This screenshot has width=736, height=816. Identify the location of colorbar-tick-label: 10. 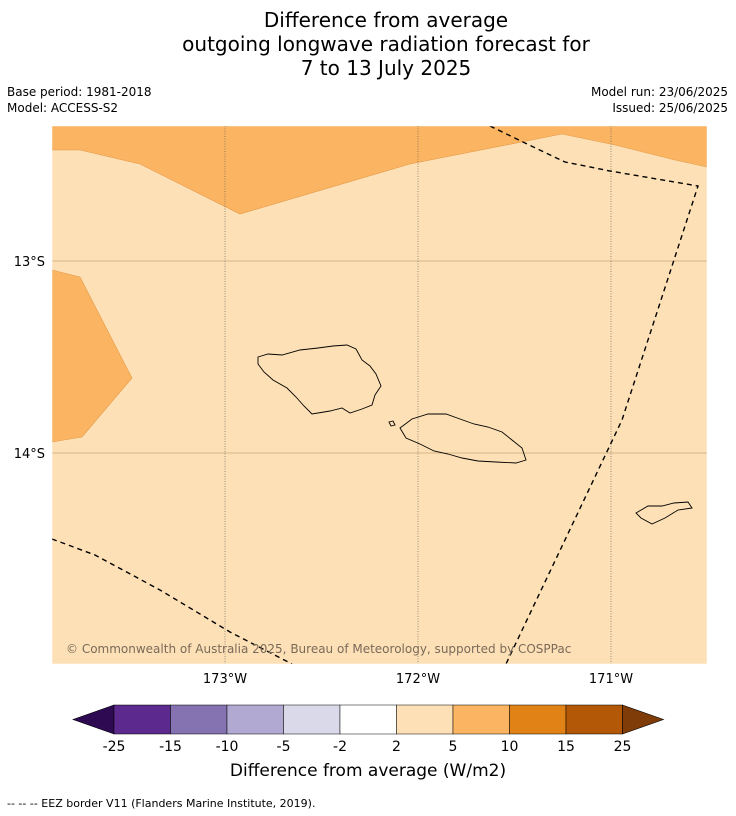
(510, 747).